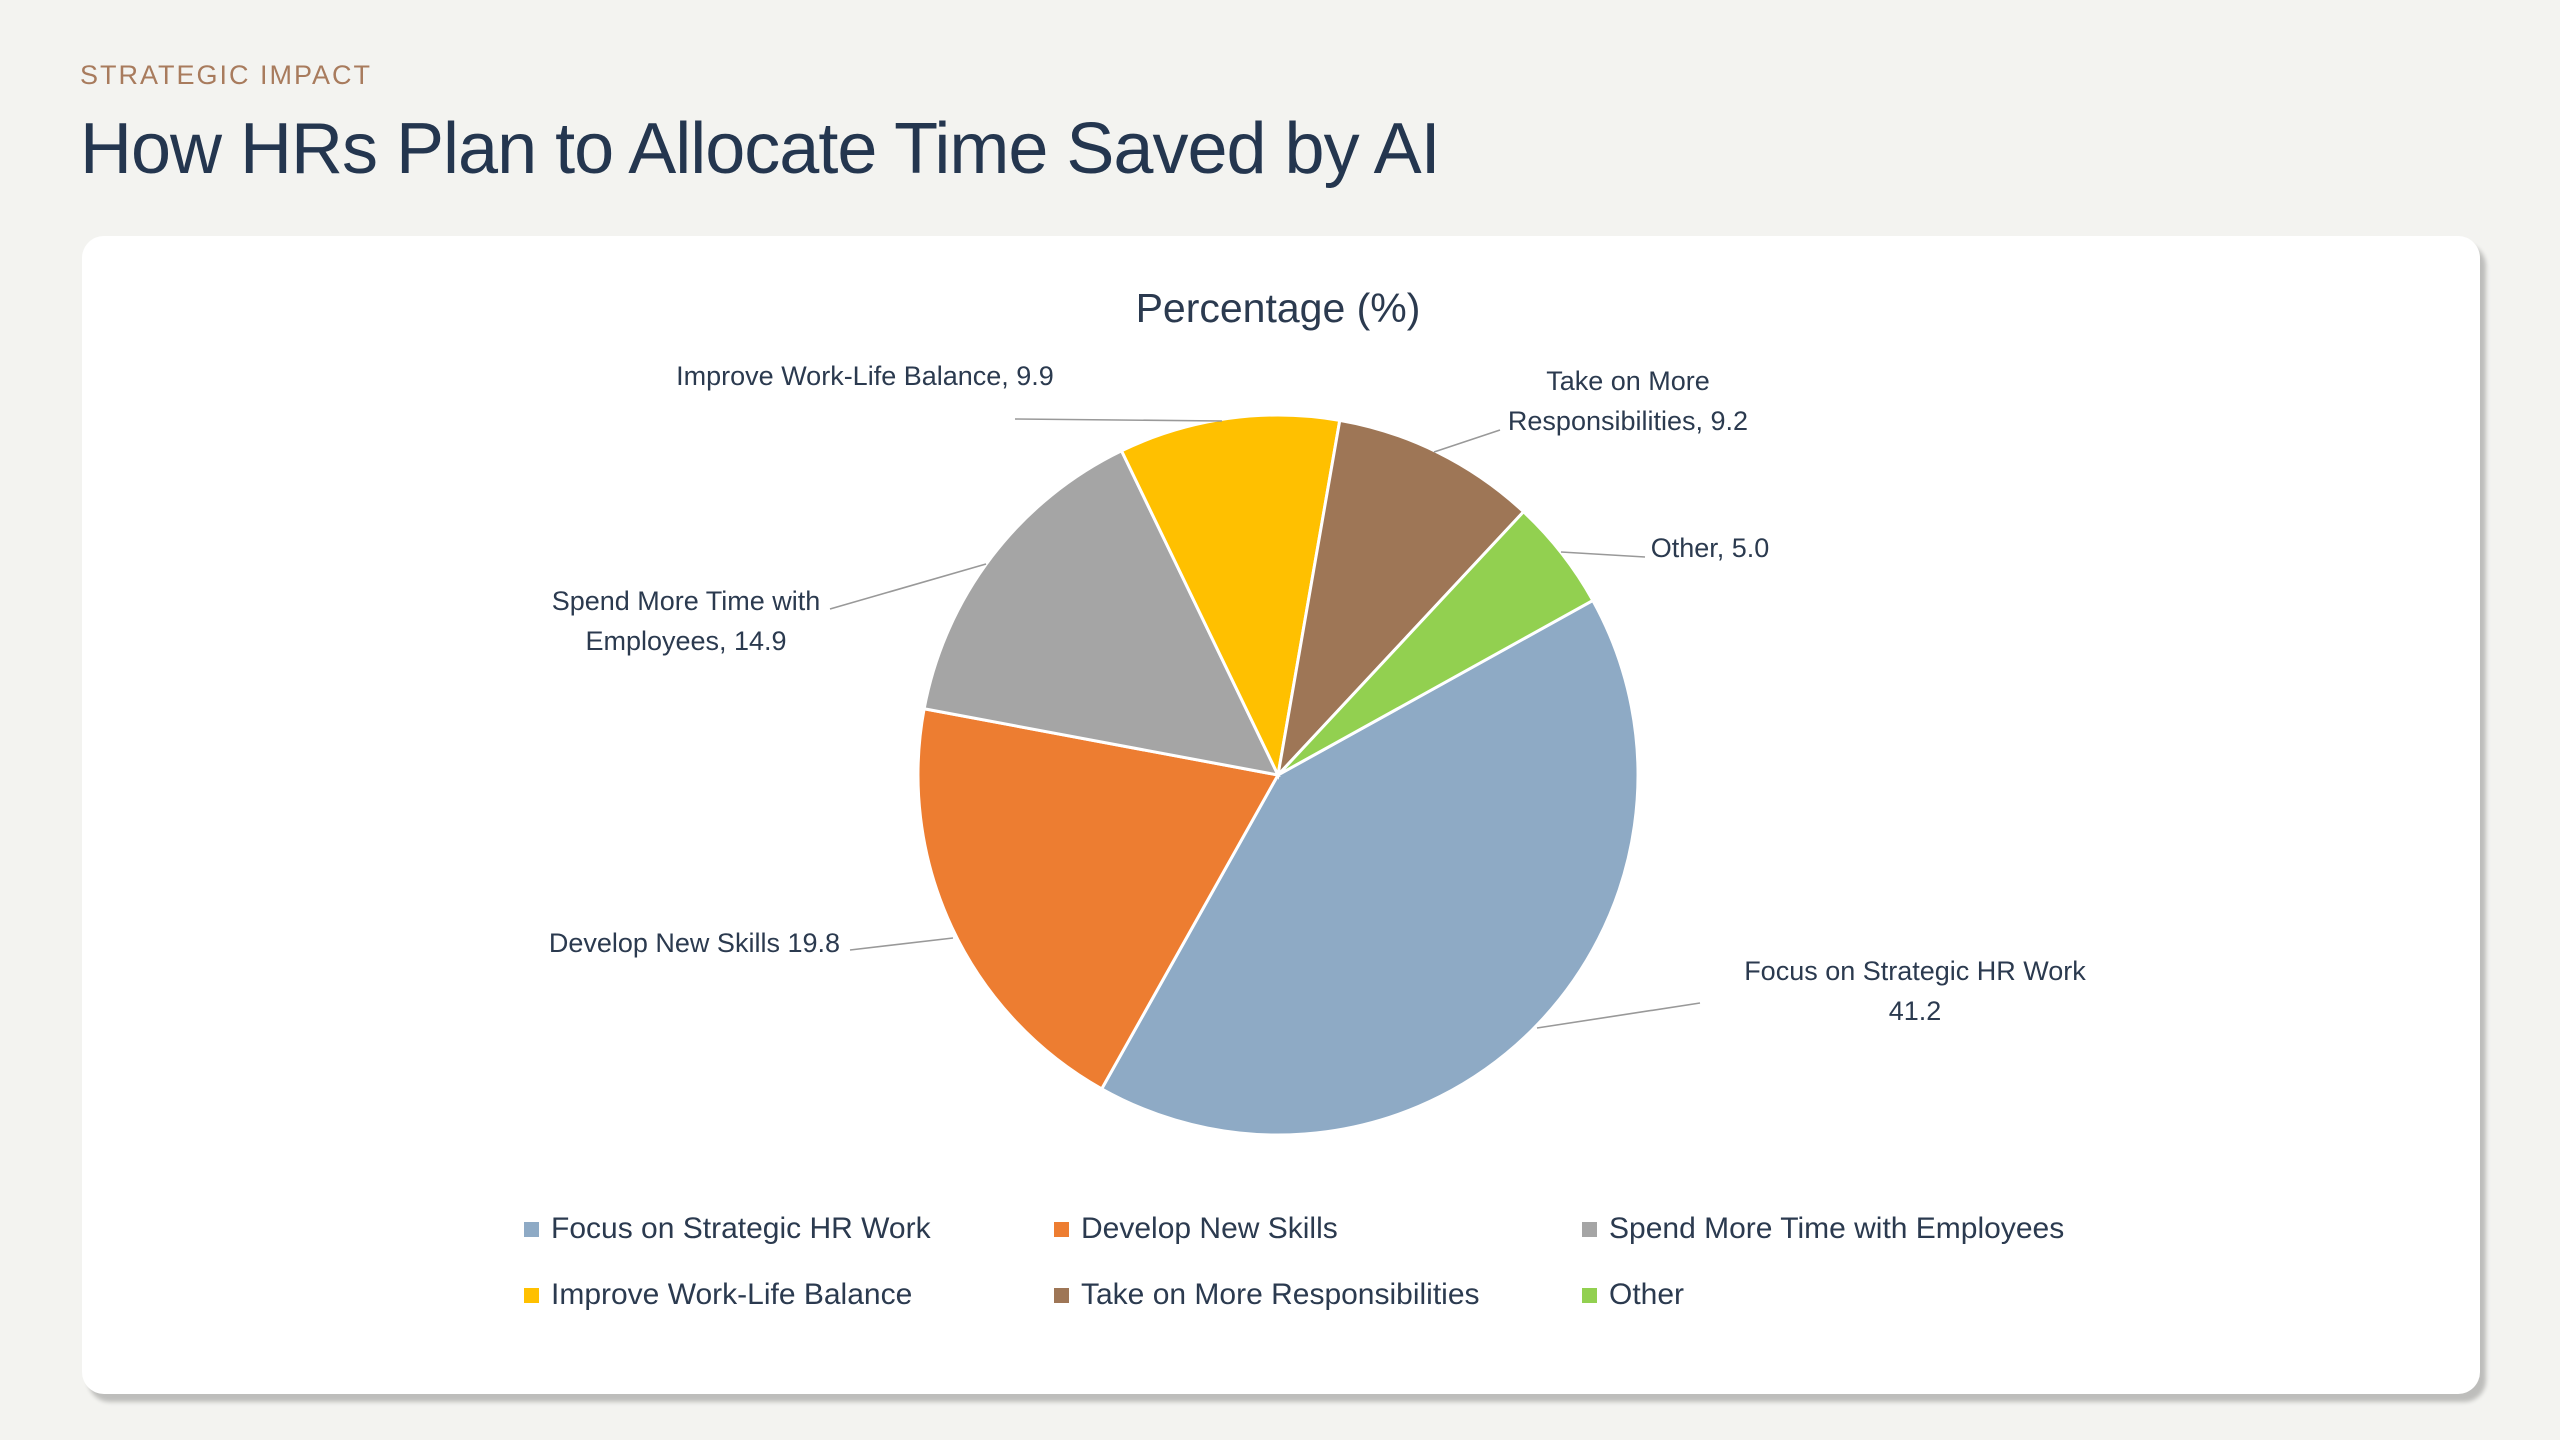  What do you see at coordinates (1280, 1294) in the screenshot?
I see `legend-label: Take on More Responsibilities` at bounding box center [1280, 1294].